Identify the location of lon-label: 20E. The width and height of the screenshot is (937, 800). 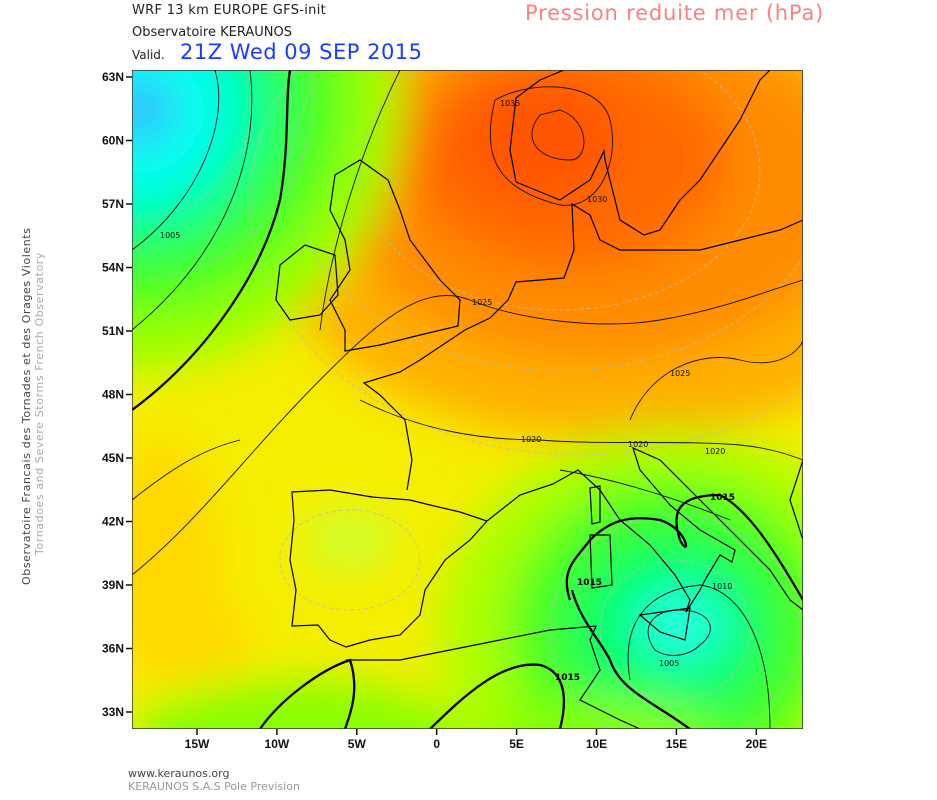
(756, 744).